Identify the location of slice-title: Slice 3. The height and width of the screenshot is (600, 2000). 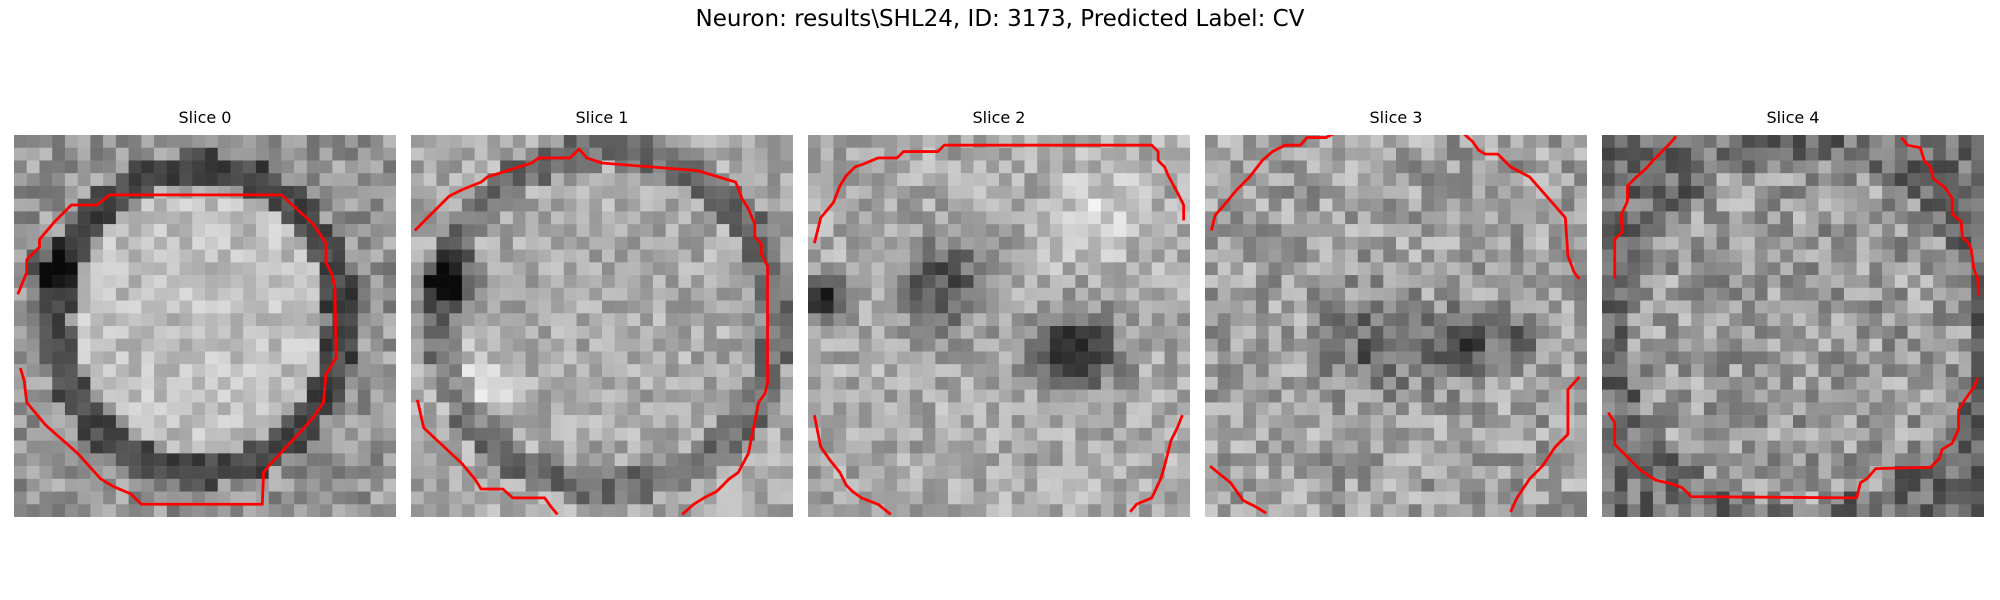
(1396, 117).